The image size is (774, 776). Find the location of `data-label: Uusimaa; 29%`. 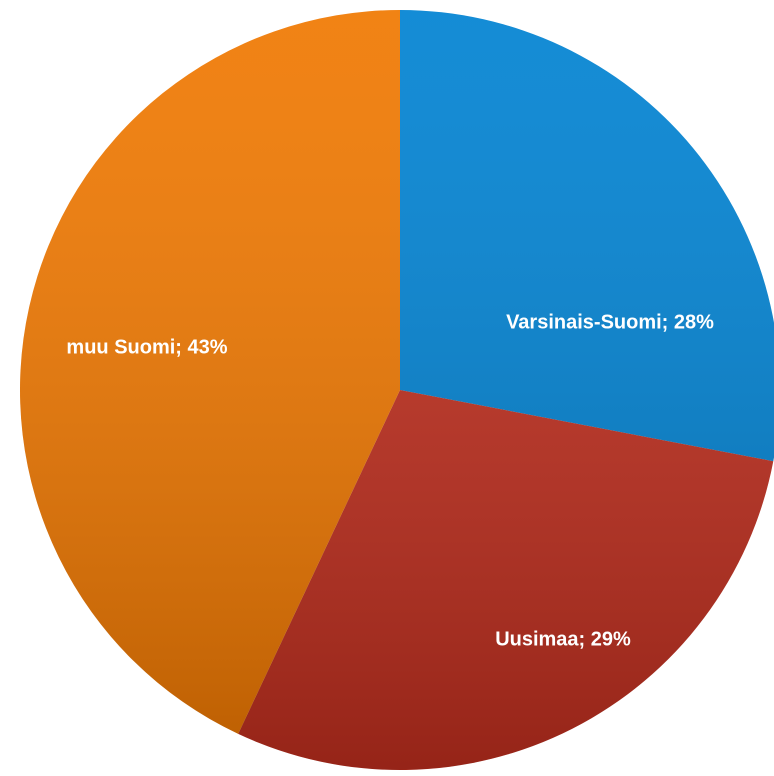

data-label: Uusimaa; 29% is located at coordinates (563, 639).